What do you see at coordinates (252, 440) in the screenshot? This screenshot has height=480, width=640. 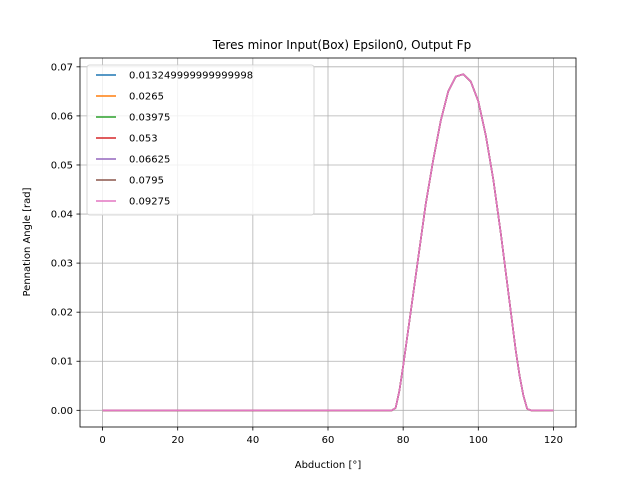 I see `x-tick-label: 40` at bounding box center [252, 440].